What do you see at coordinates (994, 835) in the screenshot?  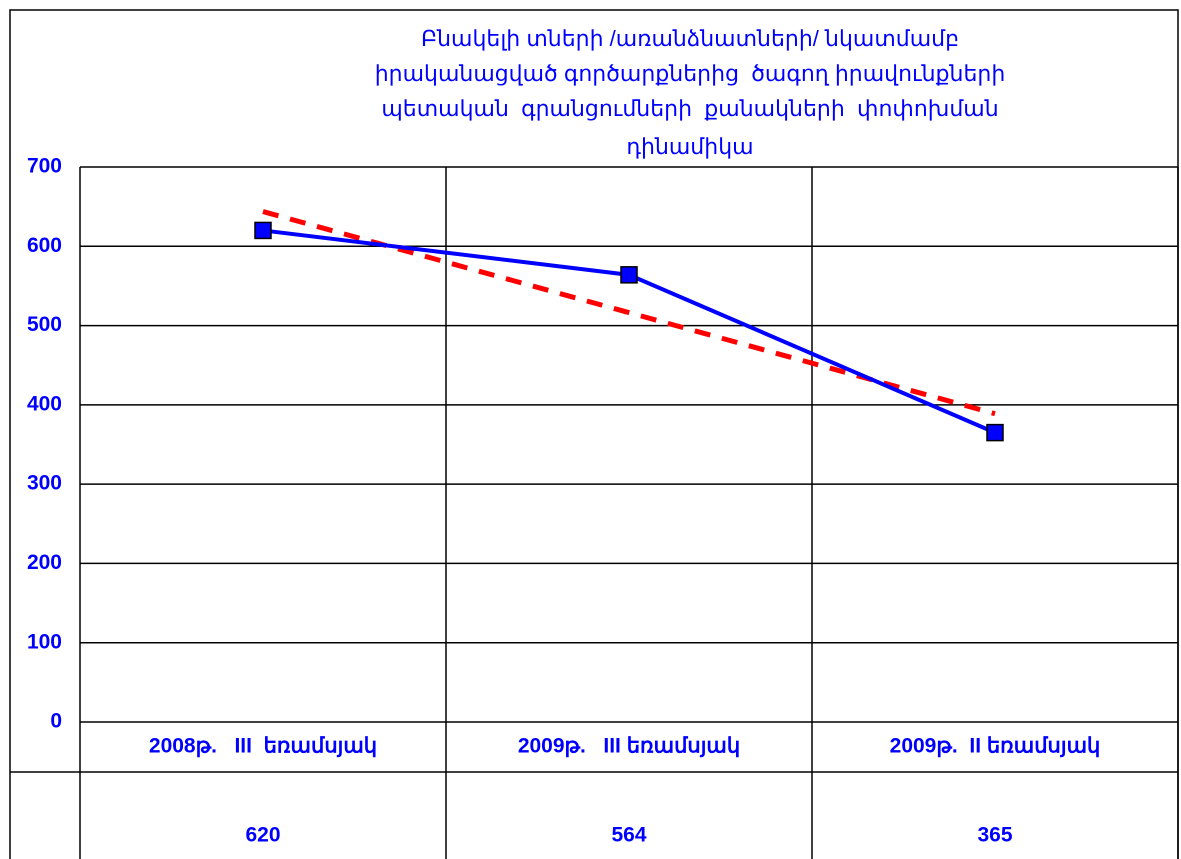 I see `table-value: 365` at bounding box center [994, 835].